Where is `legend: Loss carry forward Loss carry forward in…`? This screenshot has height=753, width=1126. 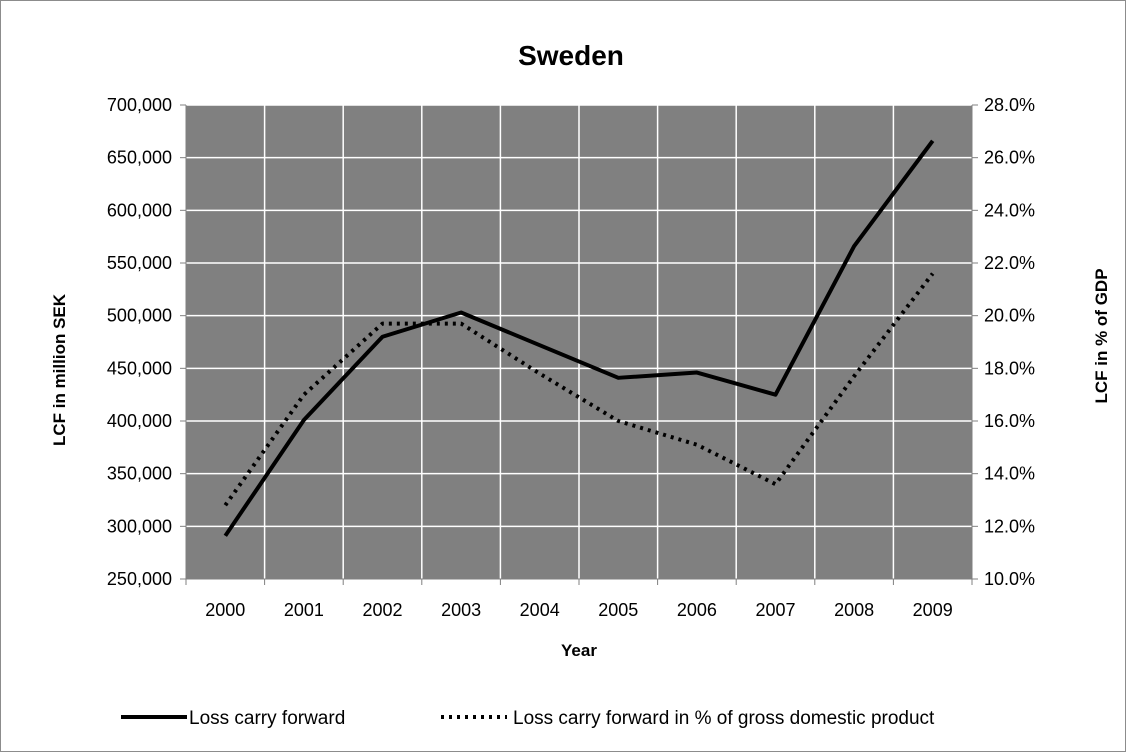
legend: Loss carry forward Loss carry forward in… is located at coordinates (528, 718).